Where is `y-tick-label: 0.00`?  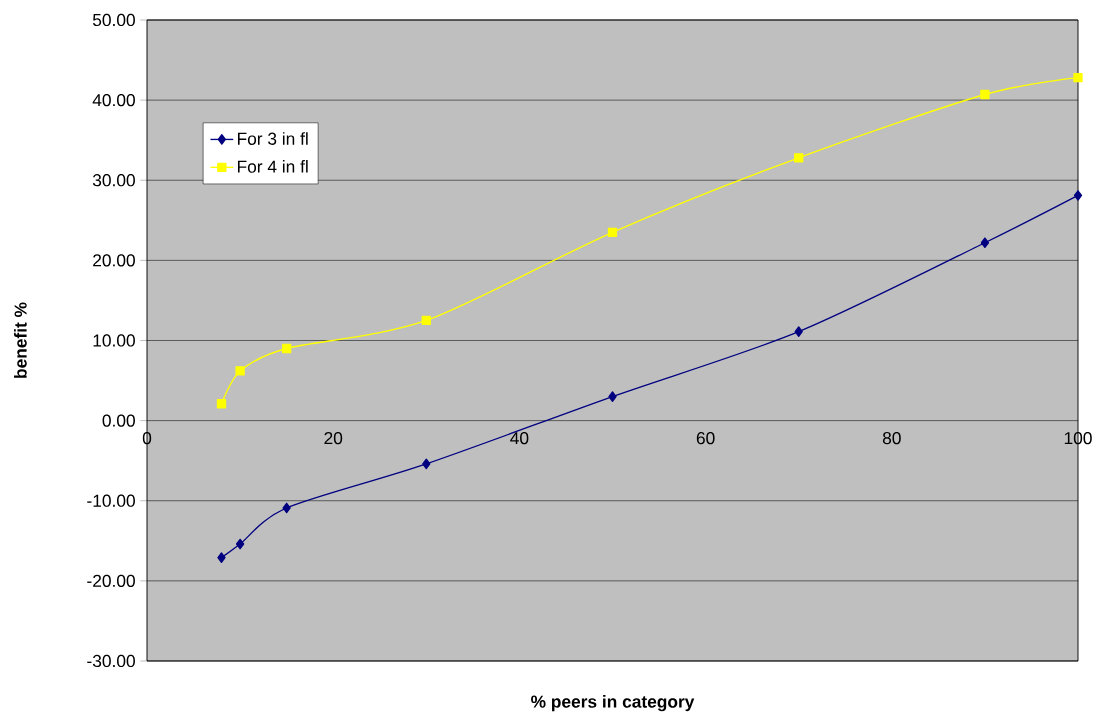 y-tick-label: 0.00 is located at coordinates (118, 420).